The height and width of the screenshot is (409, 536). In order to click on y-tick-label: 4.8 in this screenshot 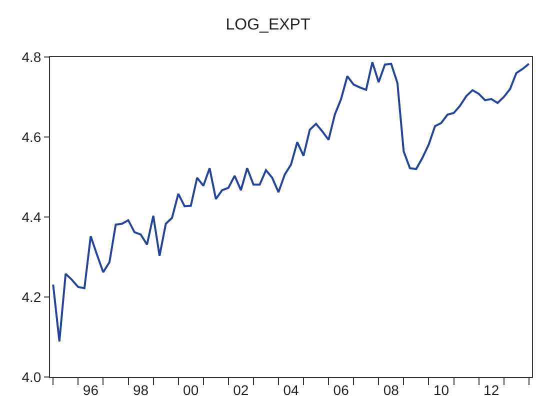, I will do `click(32, 56)`.